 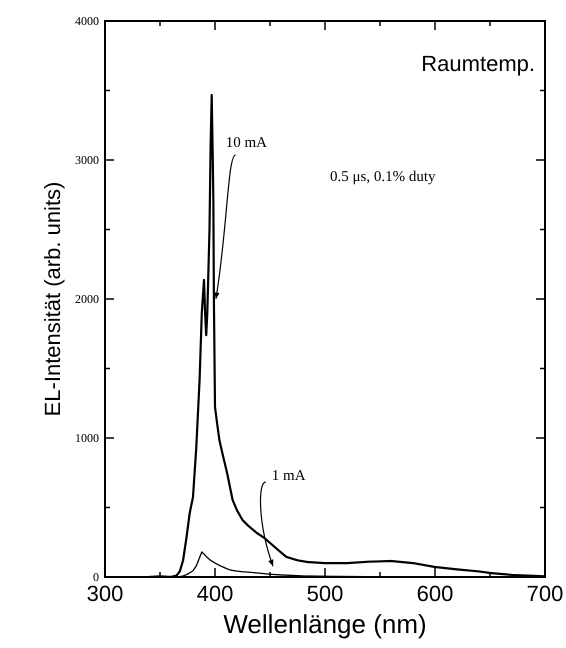 I want to click on series-label: 10 mA, so click(x=247, y=142).